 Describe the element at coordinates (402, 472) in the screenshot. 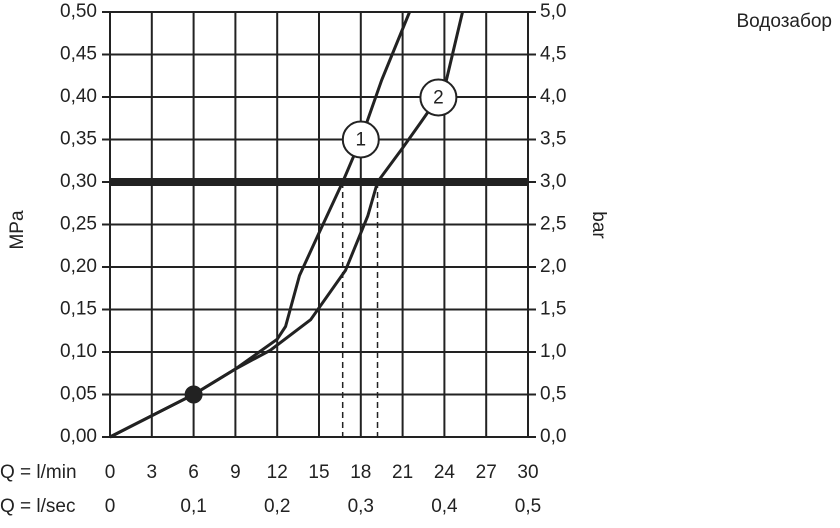

I see `x-tick-label: 21` at that location.